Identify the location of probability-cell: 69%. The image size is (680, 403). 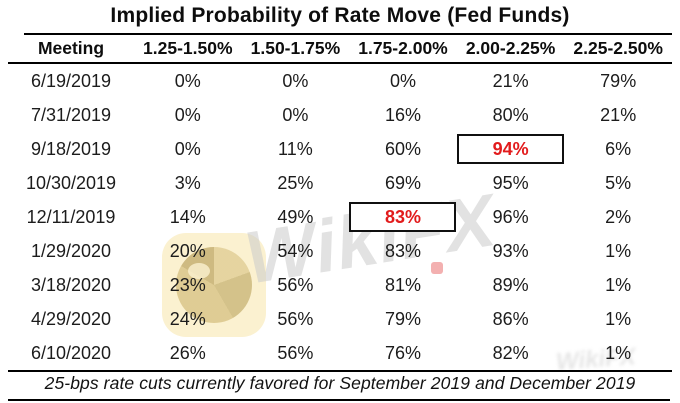
(402, 182).